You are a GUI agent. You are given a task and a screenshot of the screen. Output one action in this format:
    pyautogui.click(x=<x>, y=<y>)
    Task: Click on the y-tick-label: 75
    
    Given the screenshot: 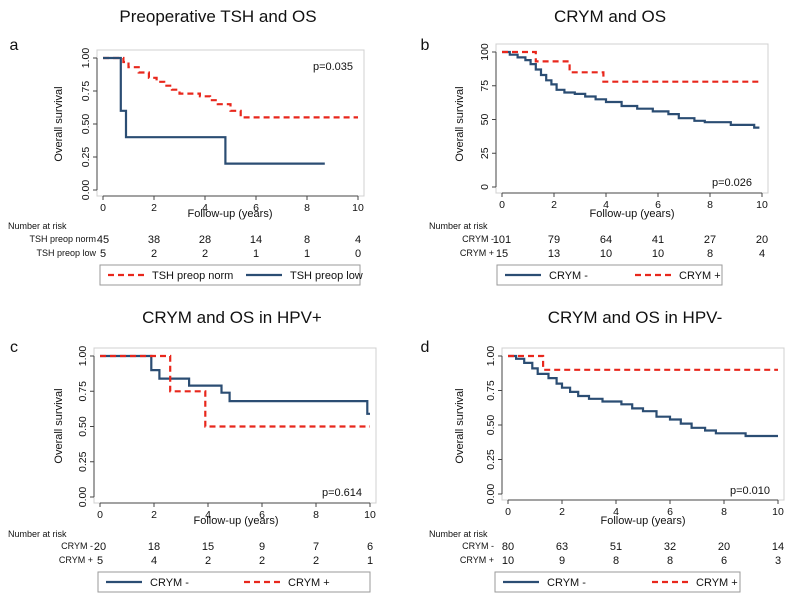 What is the action you would take?
    pyautogui.click(x=485, y=86)
    